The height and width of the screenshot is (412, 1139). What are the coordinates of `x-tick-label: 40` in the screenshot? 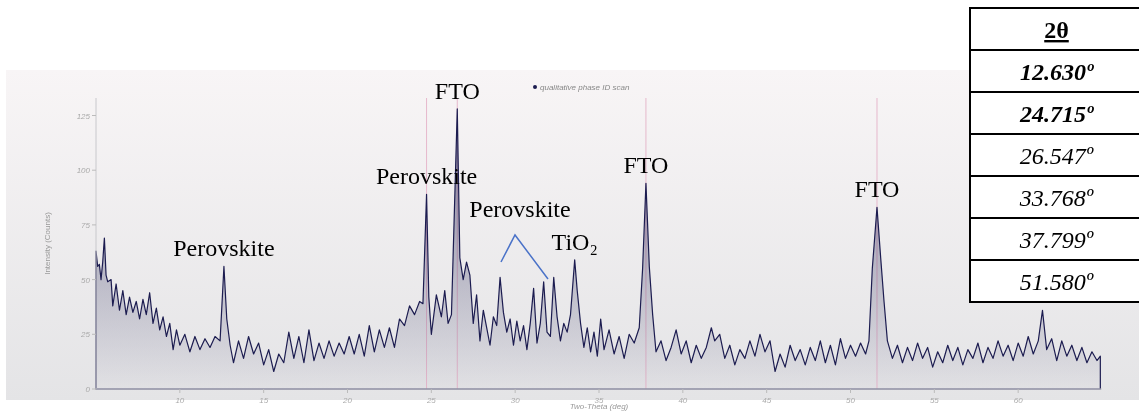 It's located at (683, 400).